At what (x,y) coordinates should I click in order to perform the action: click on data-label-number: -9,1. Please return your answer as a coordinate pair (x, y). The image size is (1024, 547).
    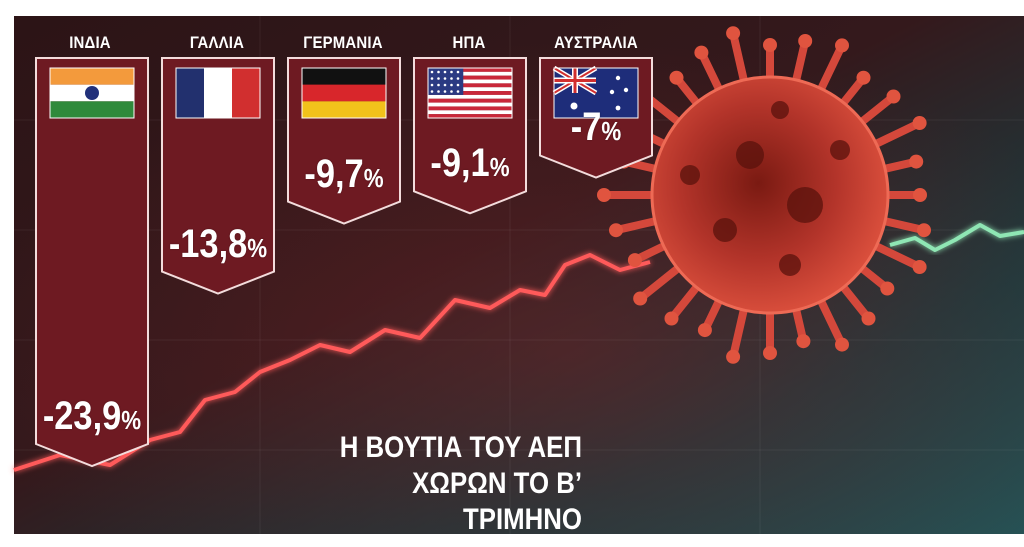
    Looking at the image, I should click on (460, 163).